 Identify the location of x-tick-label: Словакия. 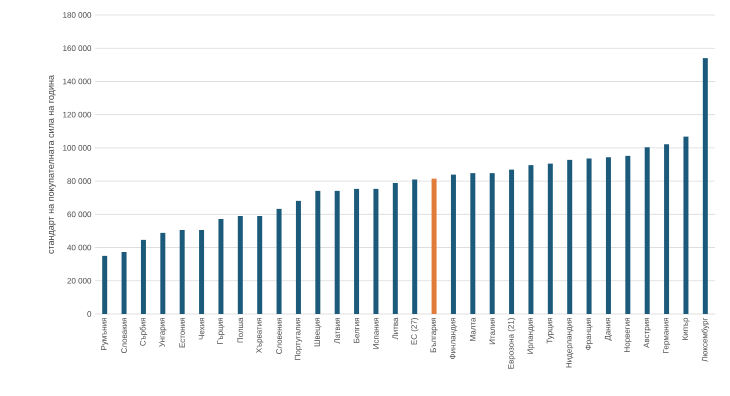
(124, 336).